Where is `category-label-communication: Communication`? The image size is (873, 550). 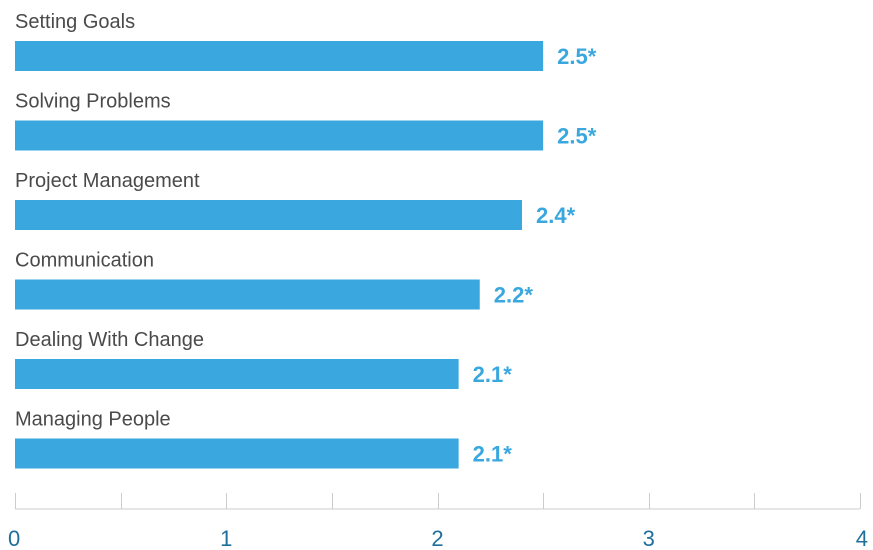
category-label-communication: Communication is located at coordinates (84, 261).